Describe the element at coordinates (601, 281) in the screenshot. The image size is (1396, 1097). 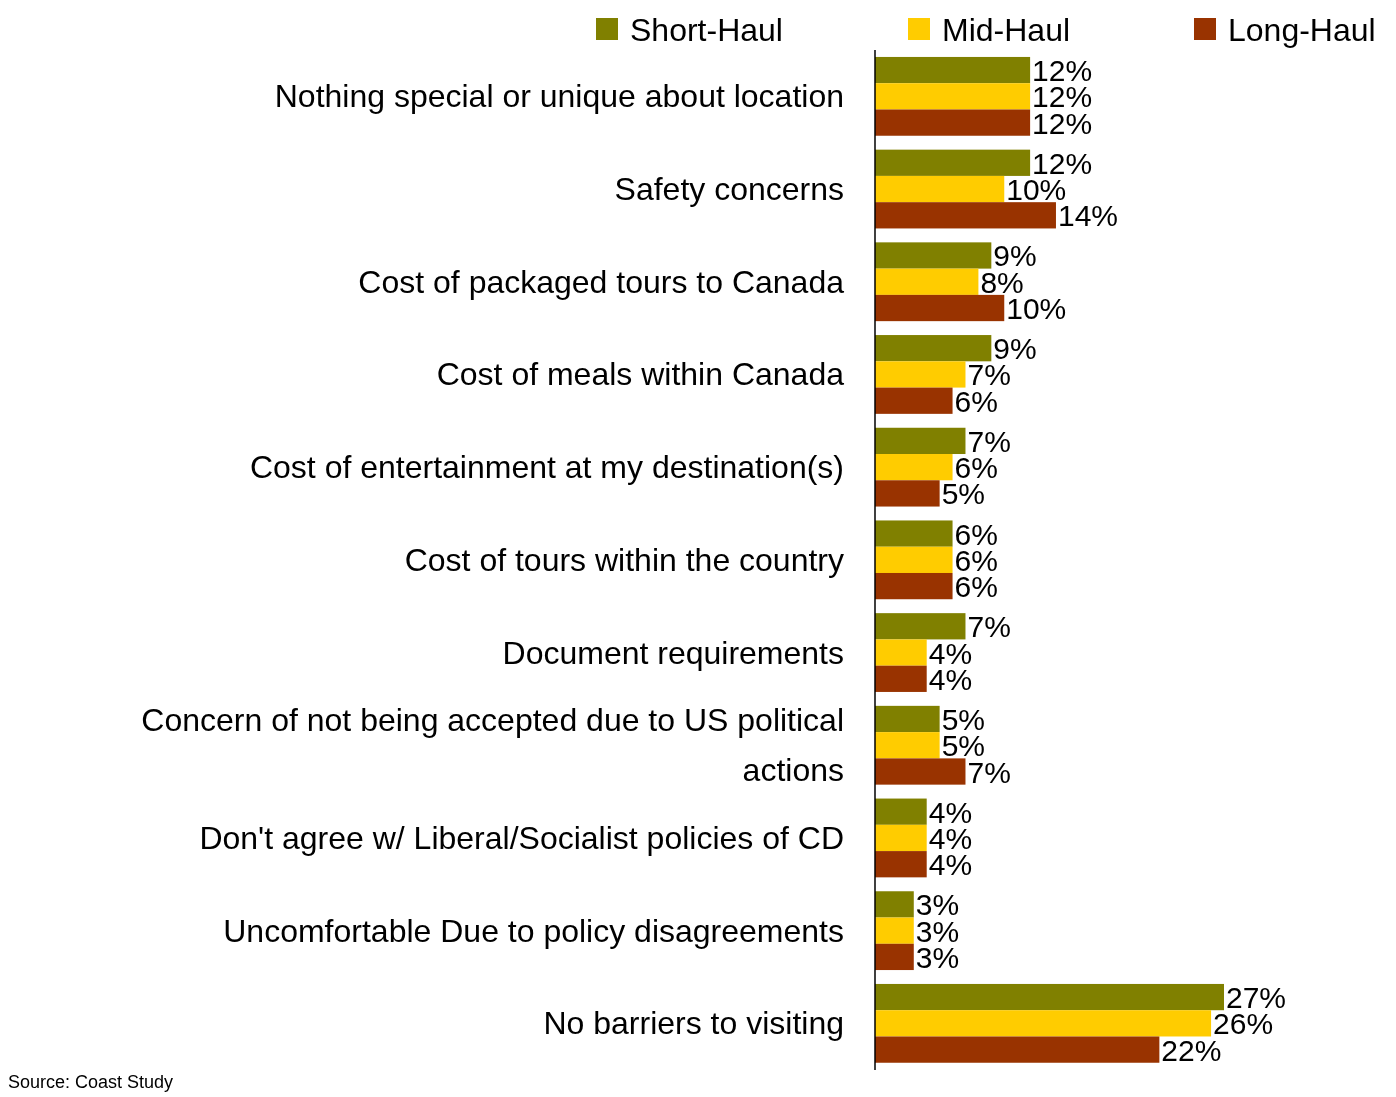
I see `y-tick-label: Cost of packaged tours to Canada` at that location.